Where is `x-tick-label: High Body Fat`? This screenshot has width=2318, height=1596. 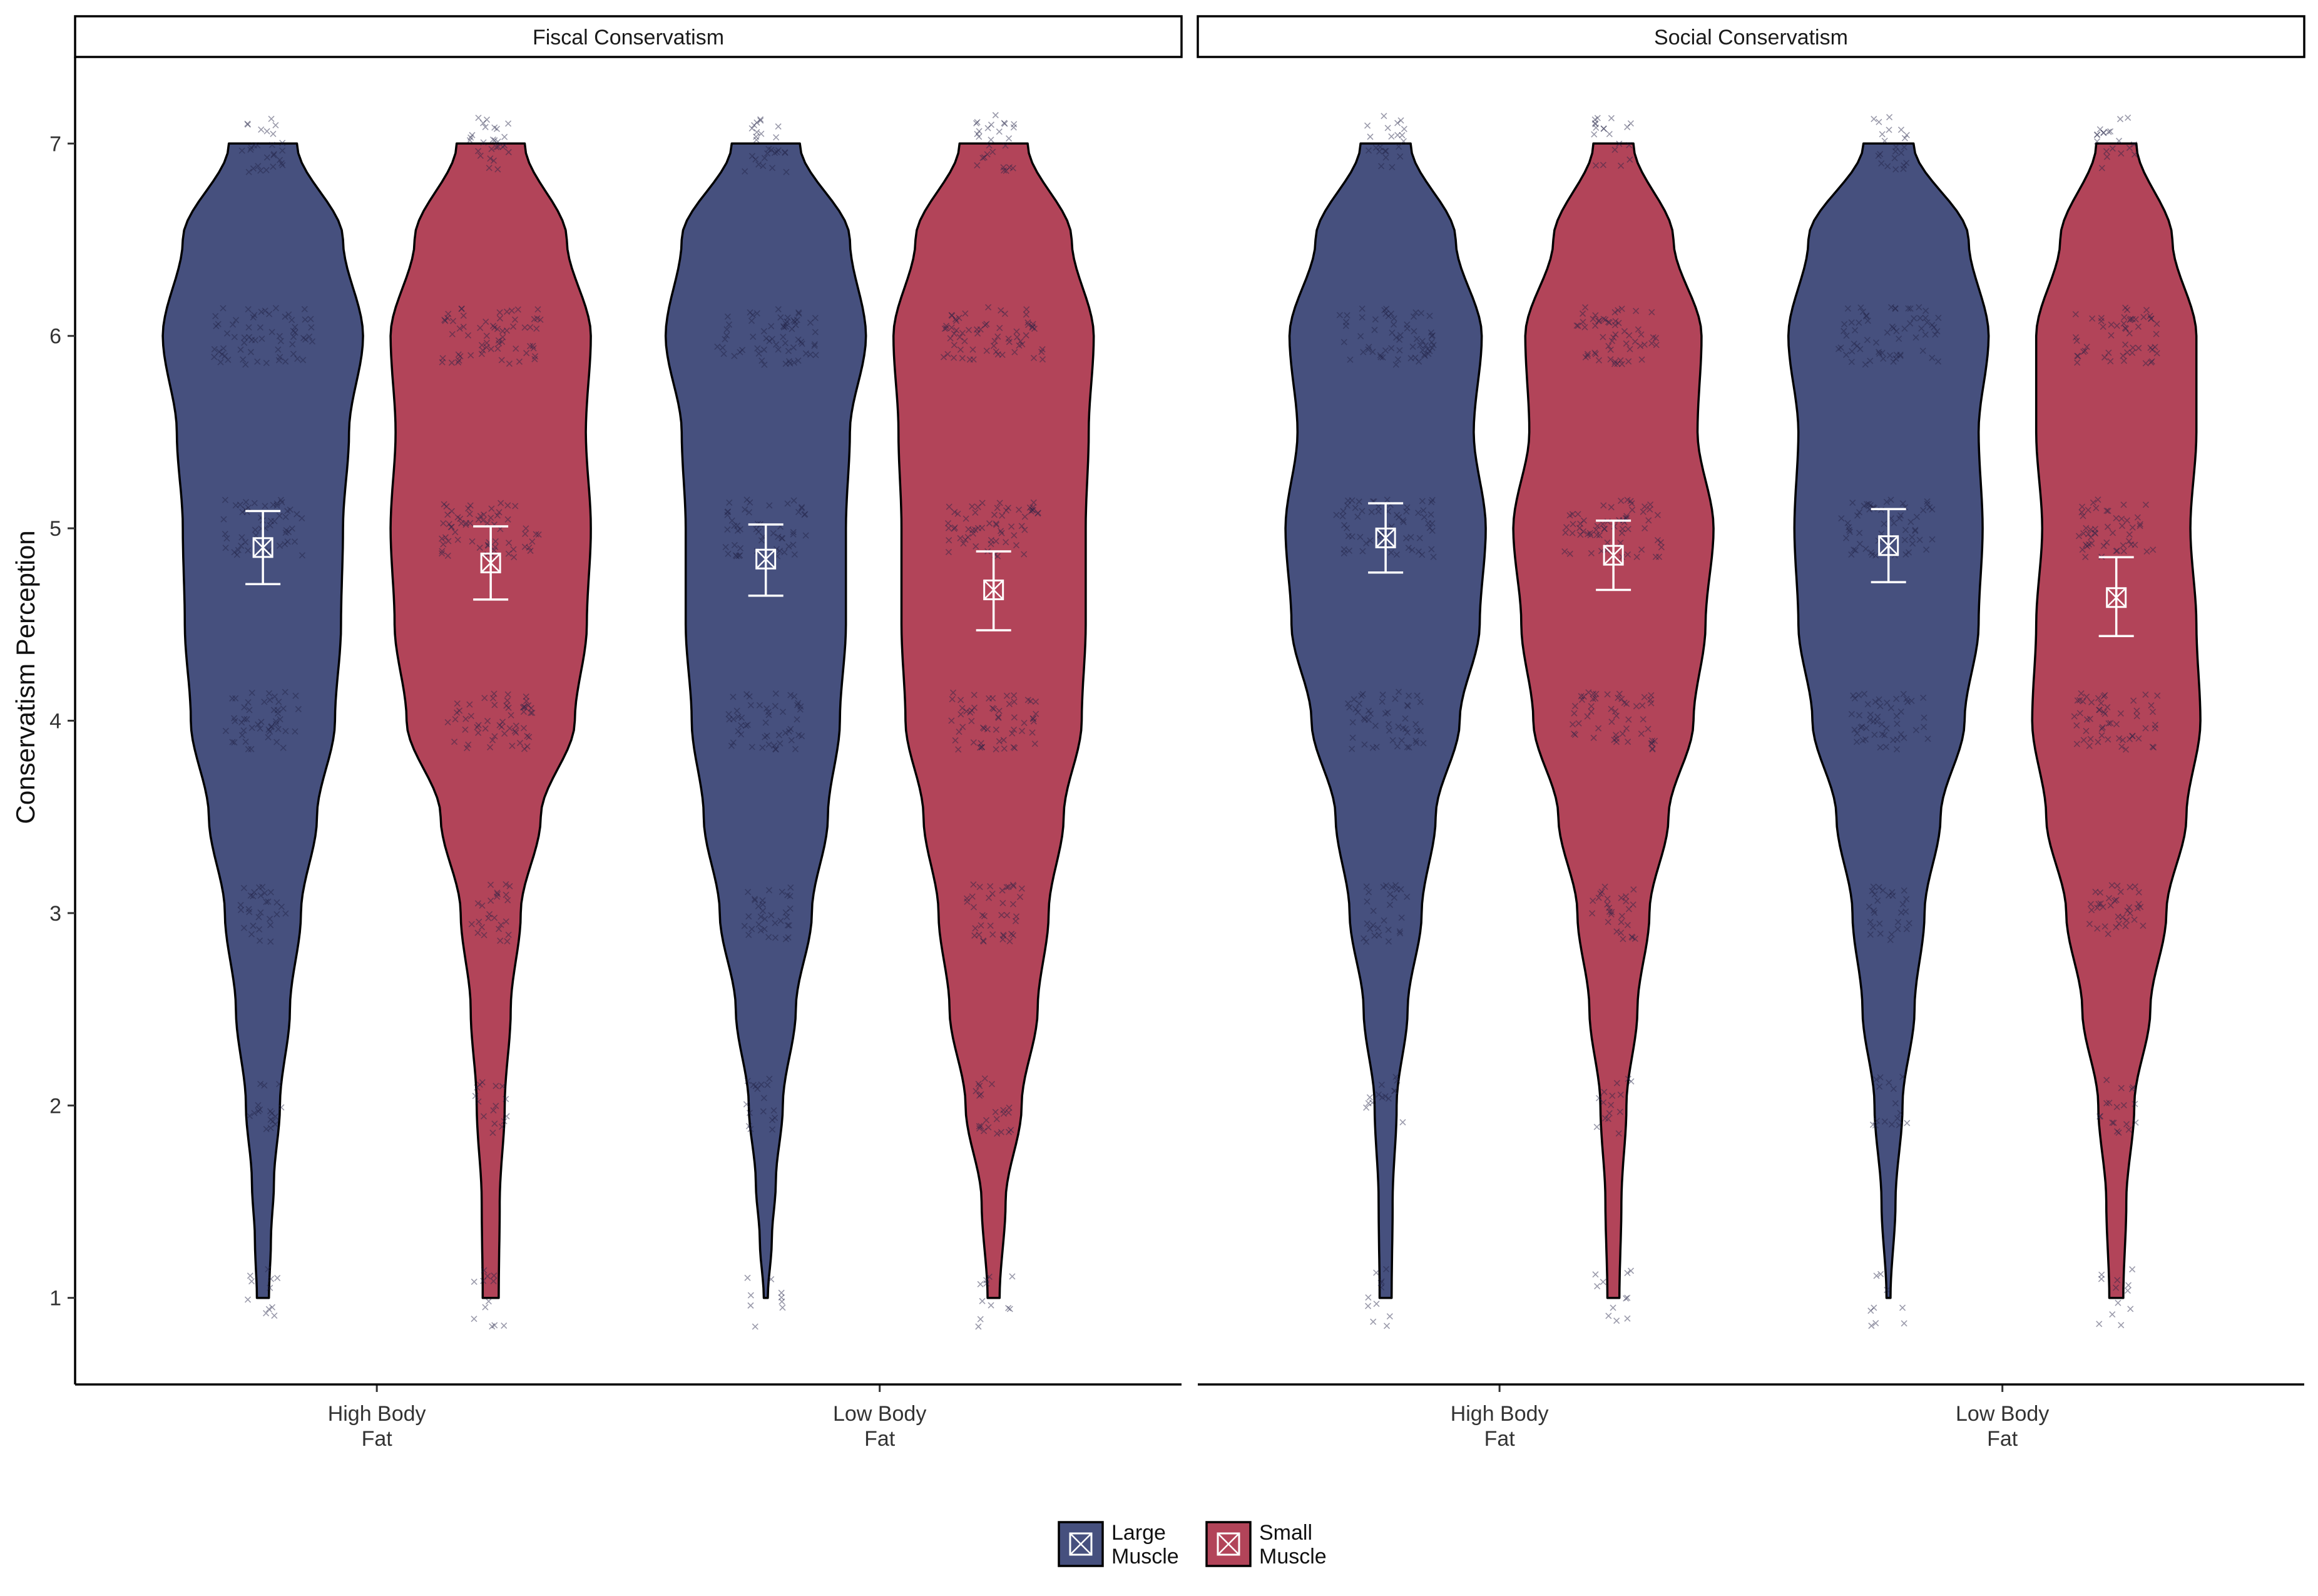 x-tick-label: High Body Fat is located at coordinates (377, 1426).